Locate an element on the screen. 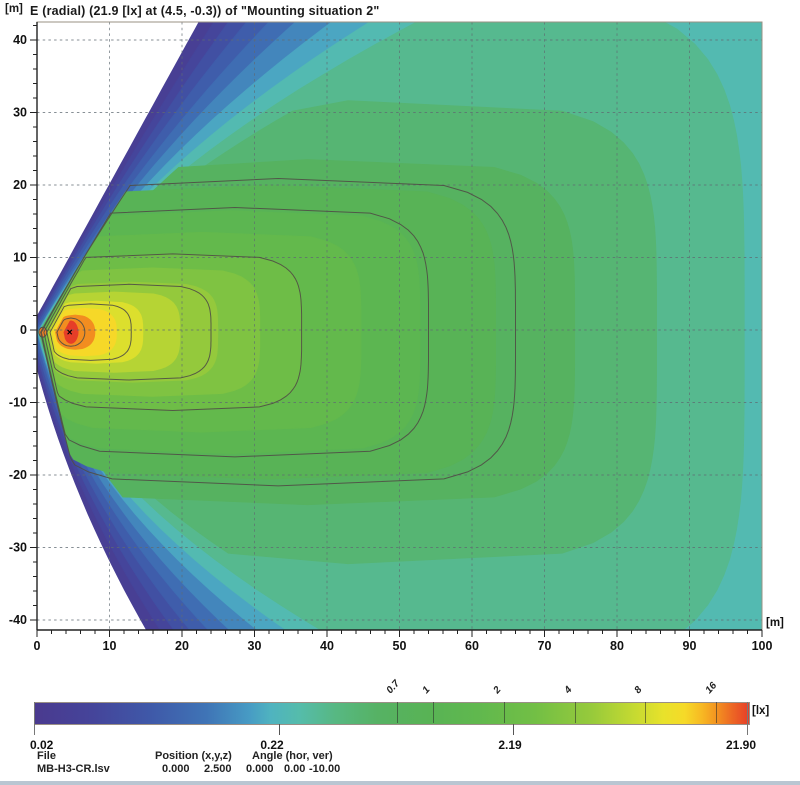 This screenshot has height=785, width=800. angle-label: Angle (hor, ver) is located at coordinates (292, 756).